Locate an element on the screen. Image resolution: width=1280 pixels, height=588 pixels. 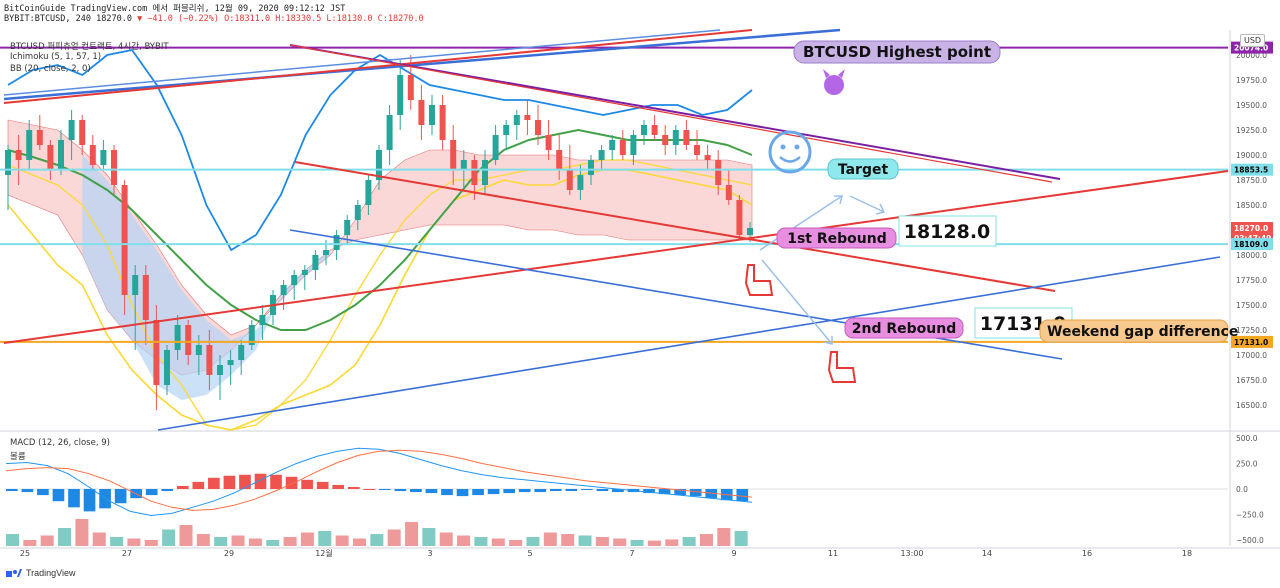
y-tick-label: 19750.0 is located at coordinates (1251, 80).